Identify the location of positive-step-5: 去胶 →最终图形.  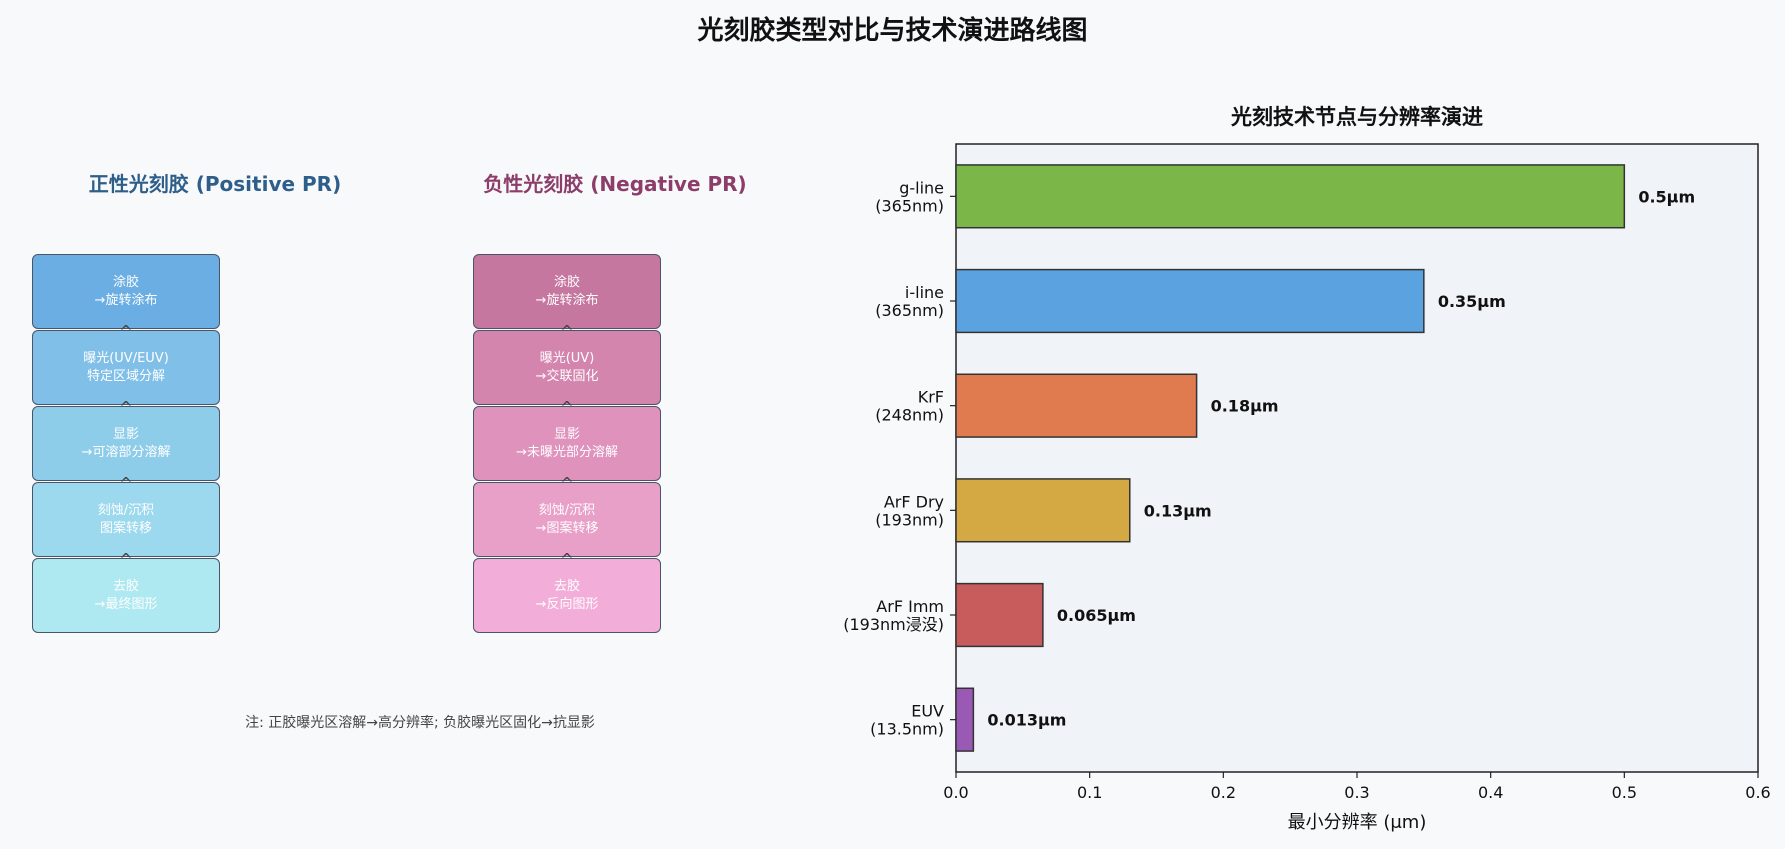
(126, 595).